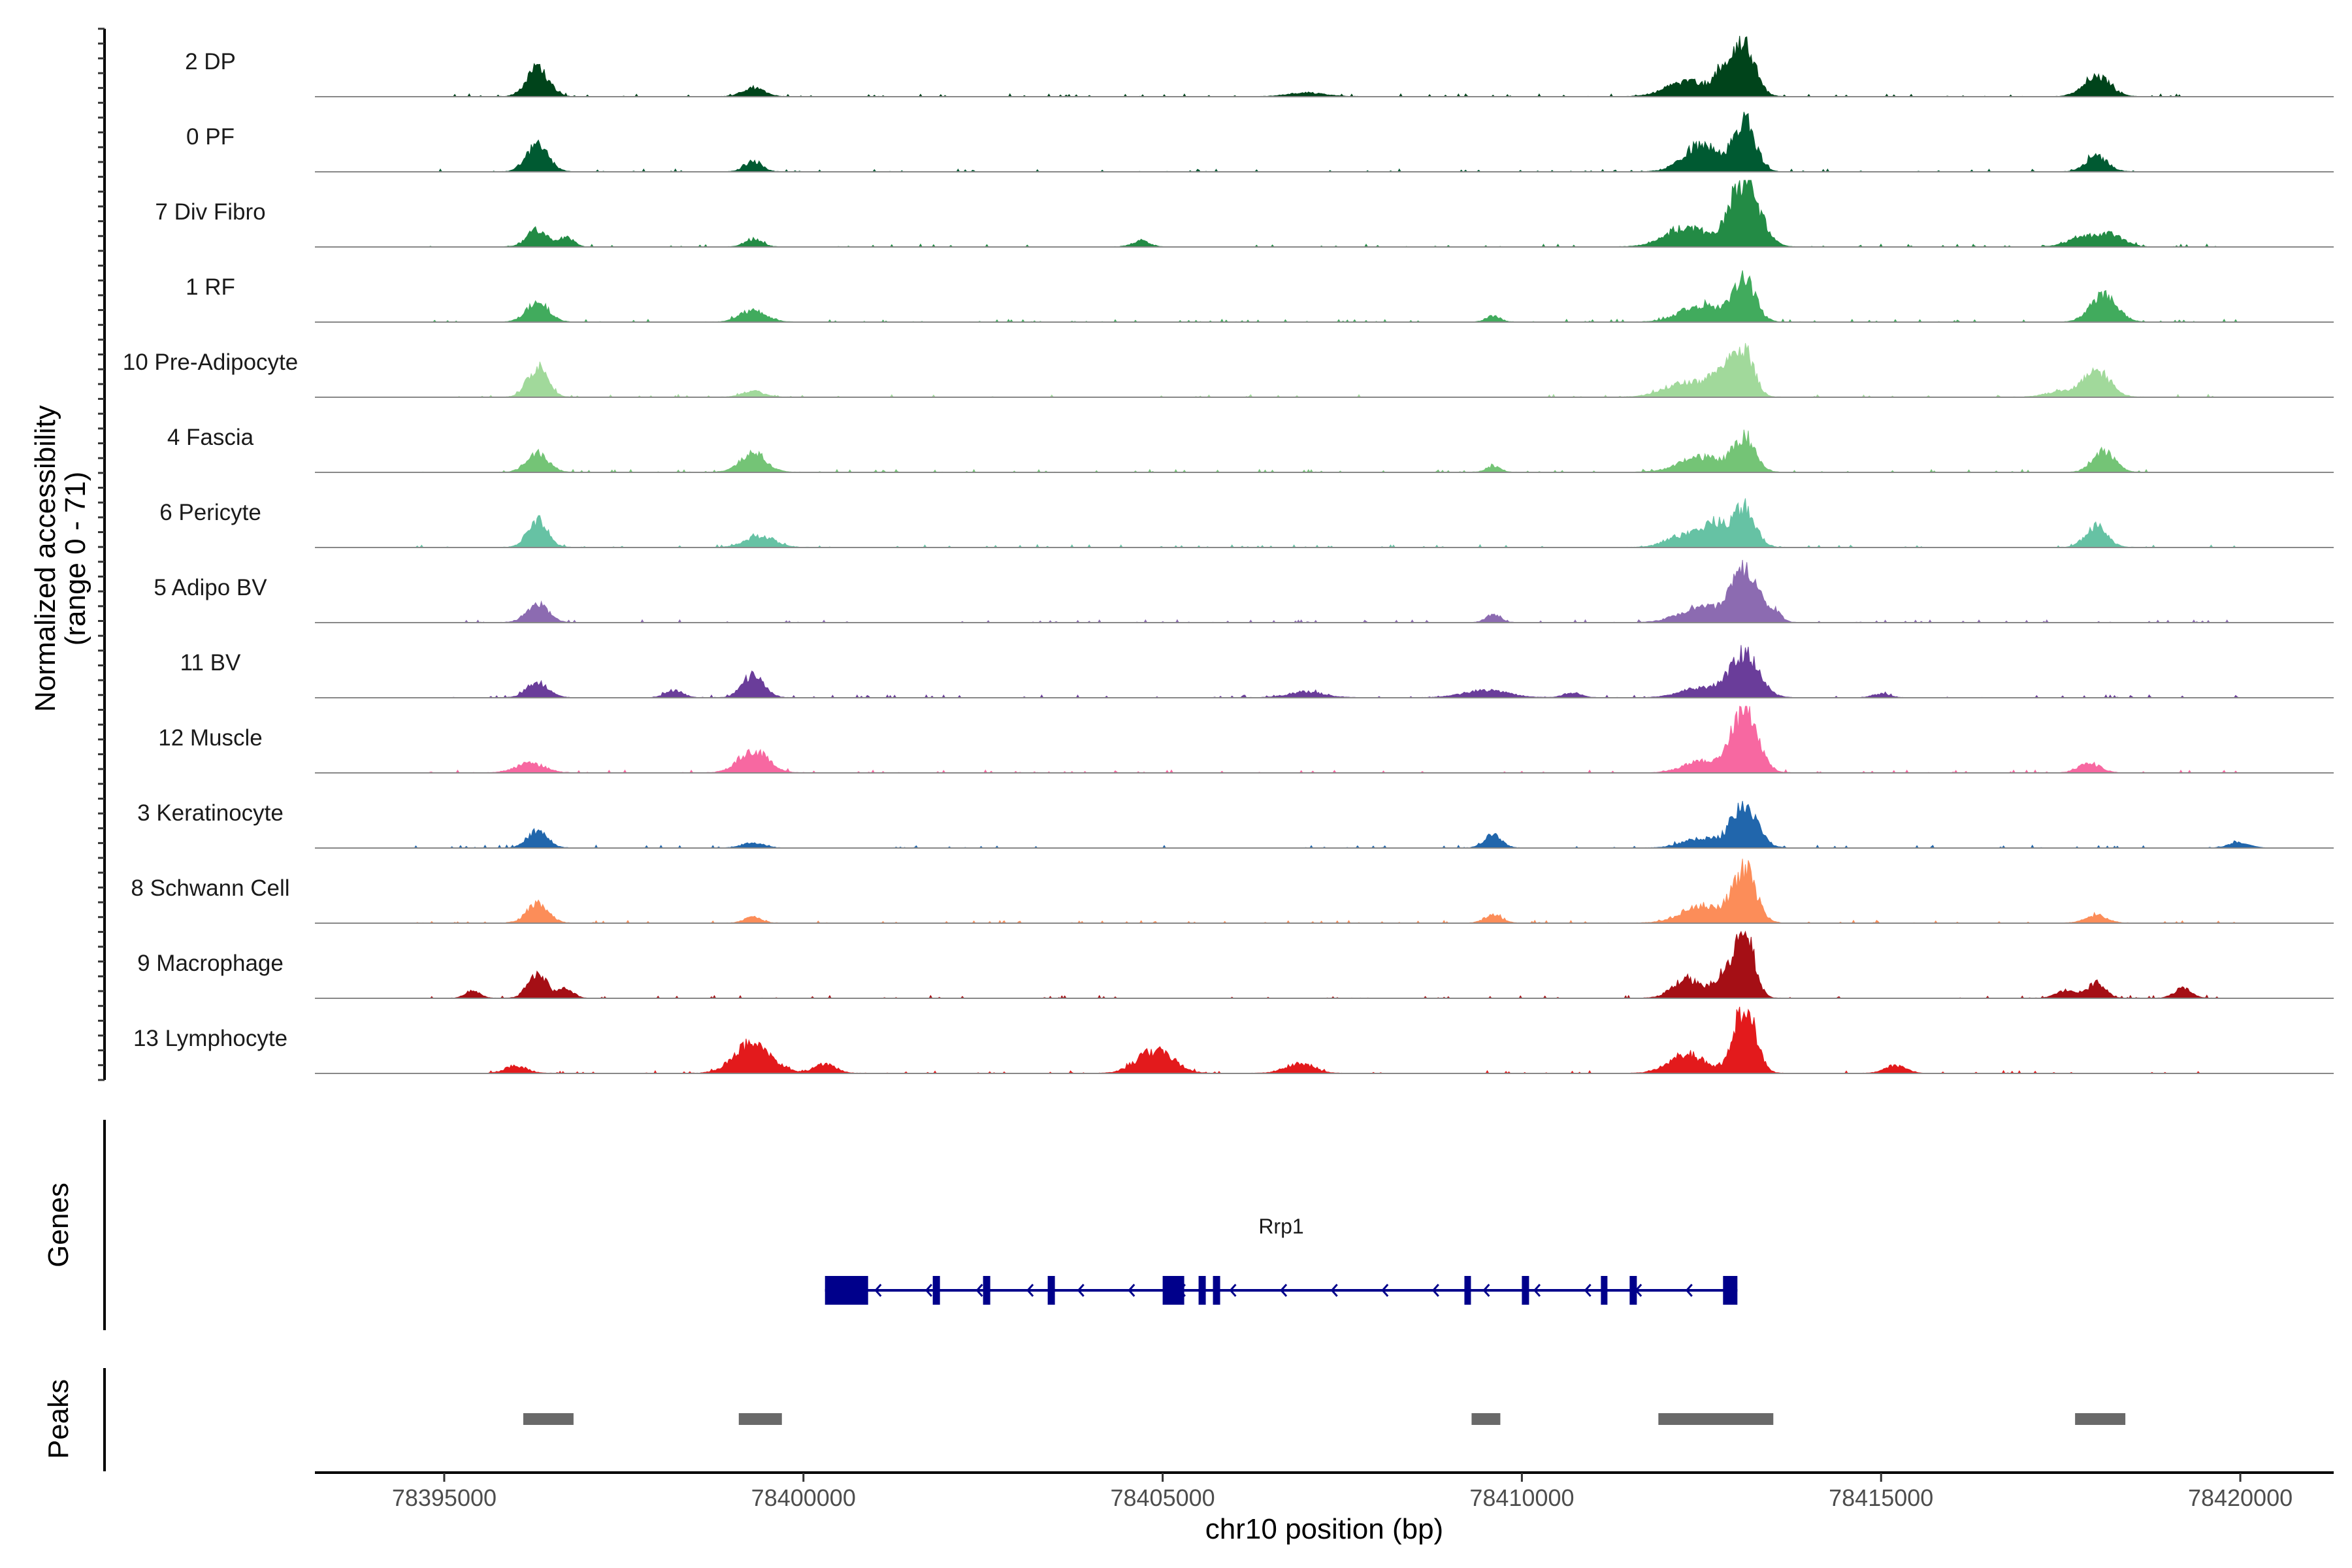  What do you see at coordinates (75, 559) in the screenshot?
I see `y-axis-range-label: (range 0 - 71)` at bounding box center [75, 559].